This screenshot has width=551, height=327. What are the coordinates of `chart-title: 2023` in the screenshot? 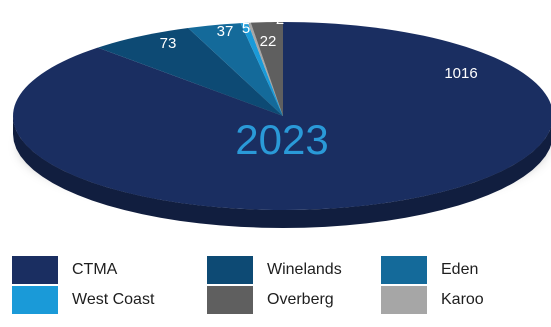 It's located at (281, 139).